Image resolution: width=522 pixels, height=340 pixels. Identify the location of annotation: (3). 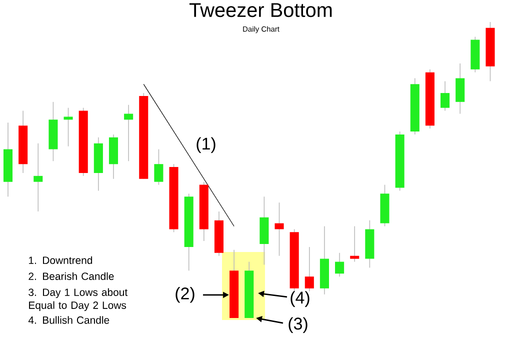
(298, 325).